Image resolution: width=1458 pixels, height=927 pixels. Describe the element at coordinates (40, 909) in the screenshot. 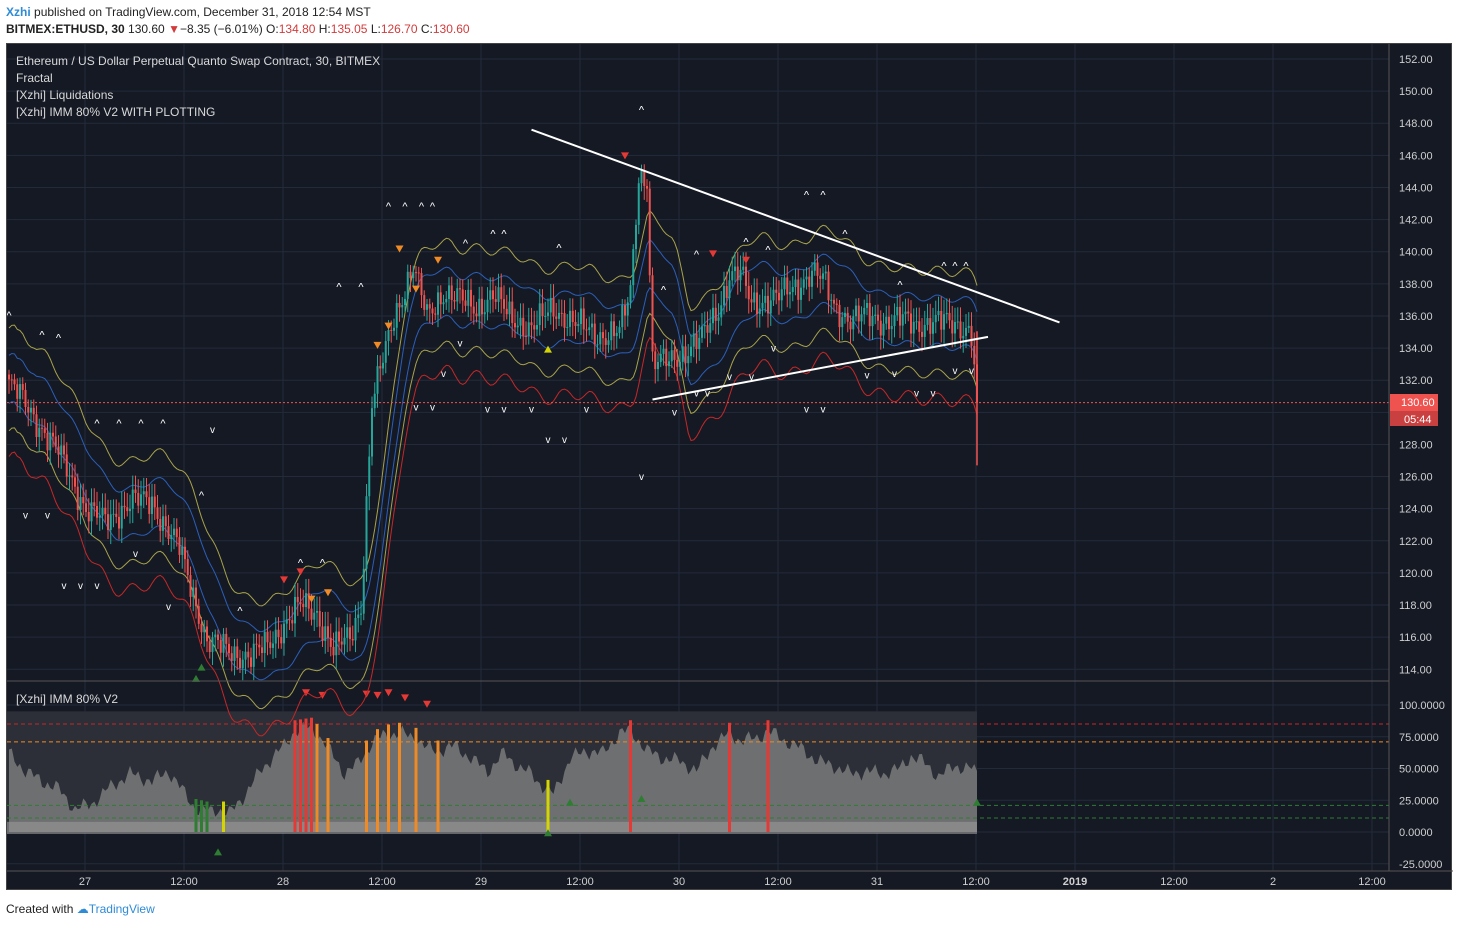

I see `created-with-label: Created with` at that location.